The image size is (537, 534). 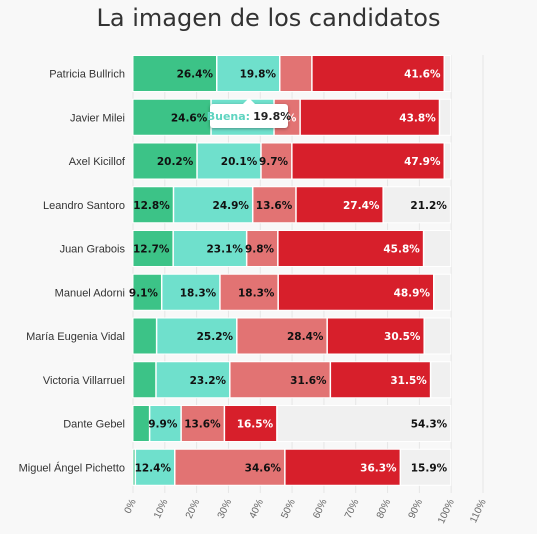 I want to click on data-label: 20.1%, so click(x=239, y=162).